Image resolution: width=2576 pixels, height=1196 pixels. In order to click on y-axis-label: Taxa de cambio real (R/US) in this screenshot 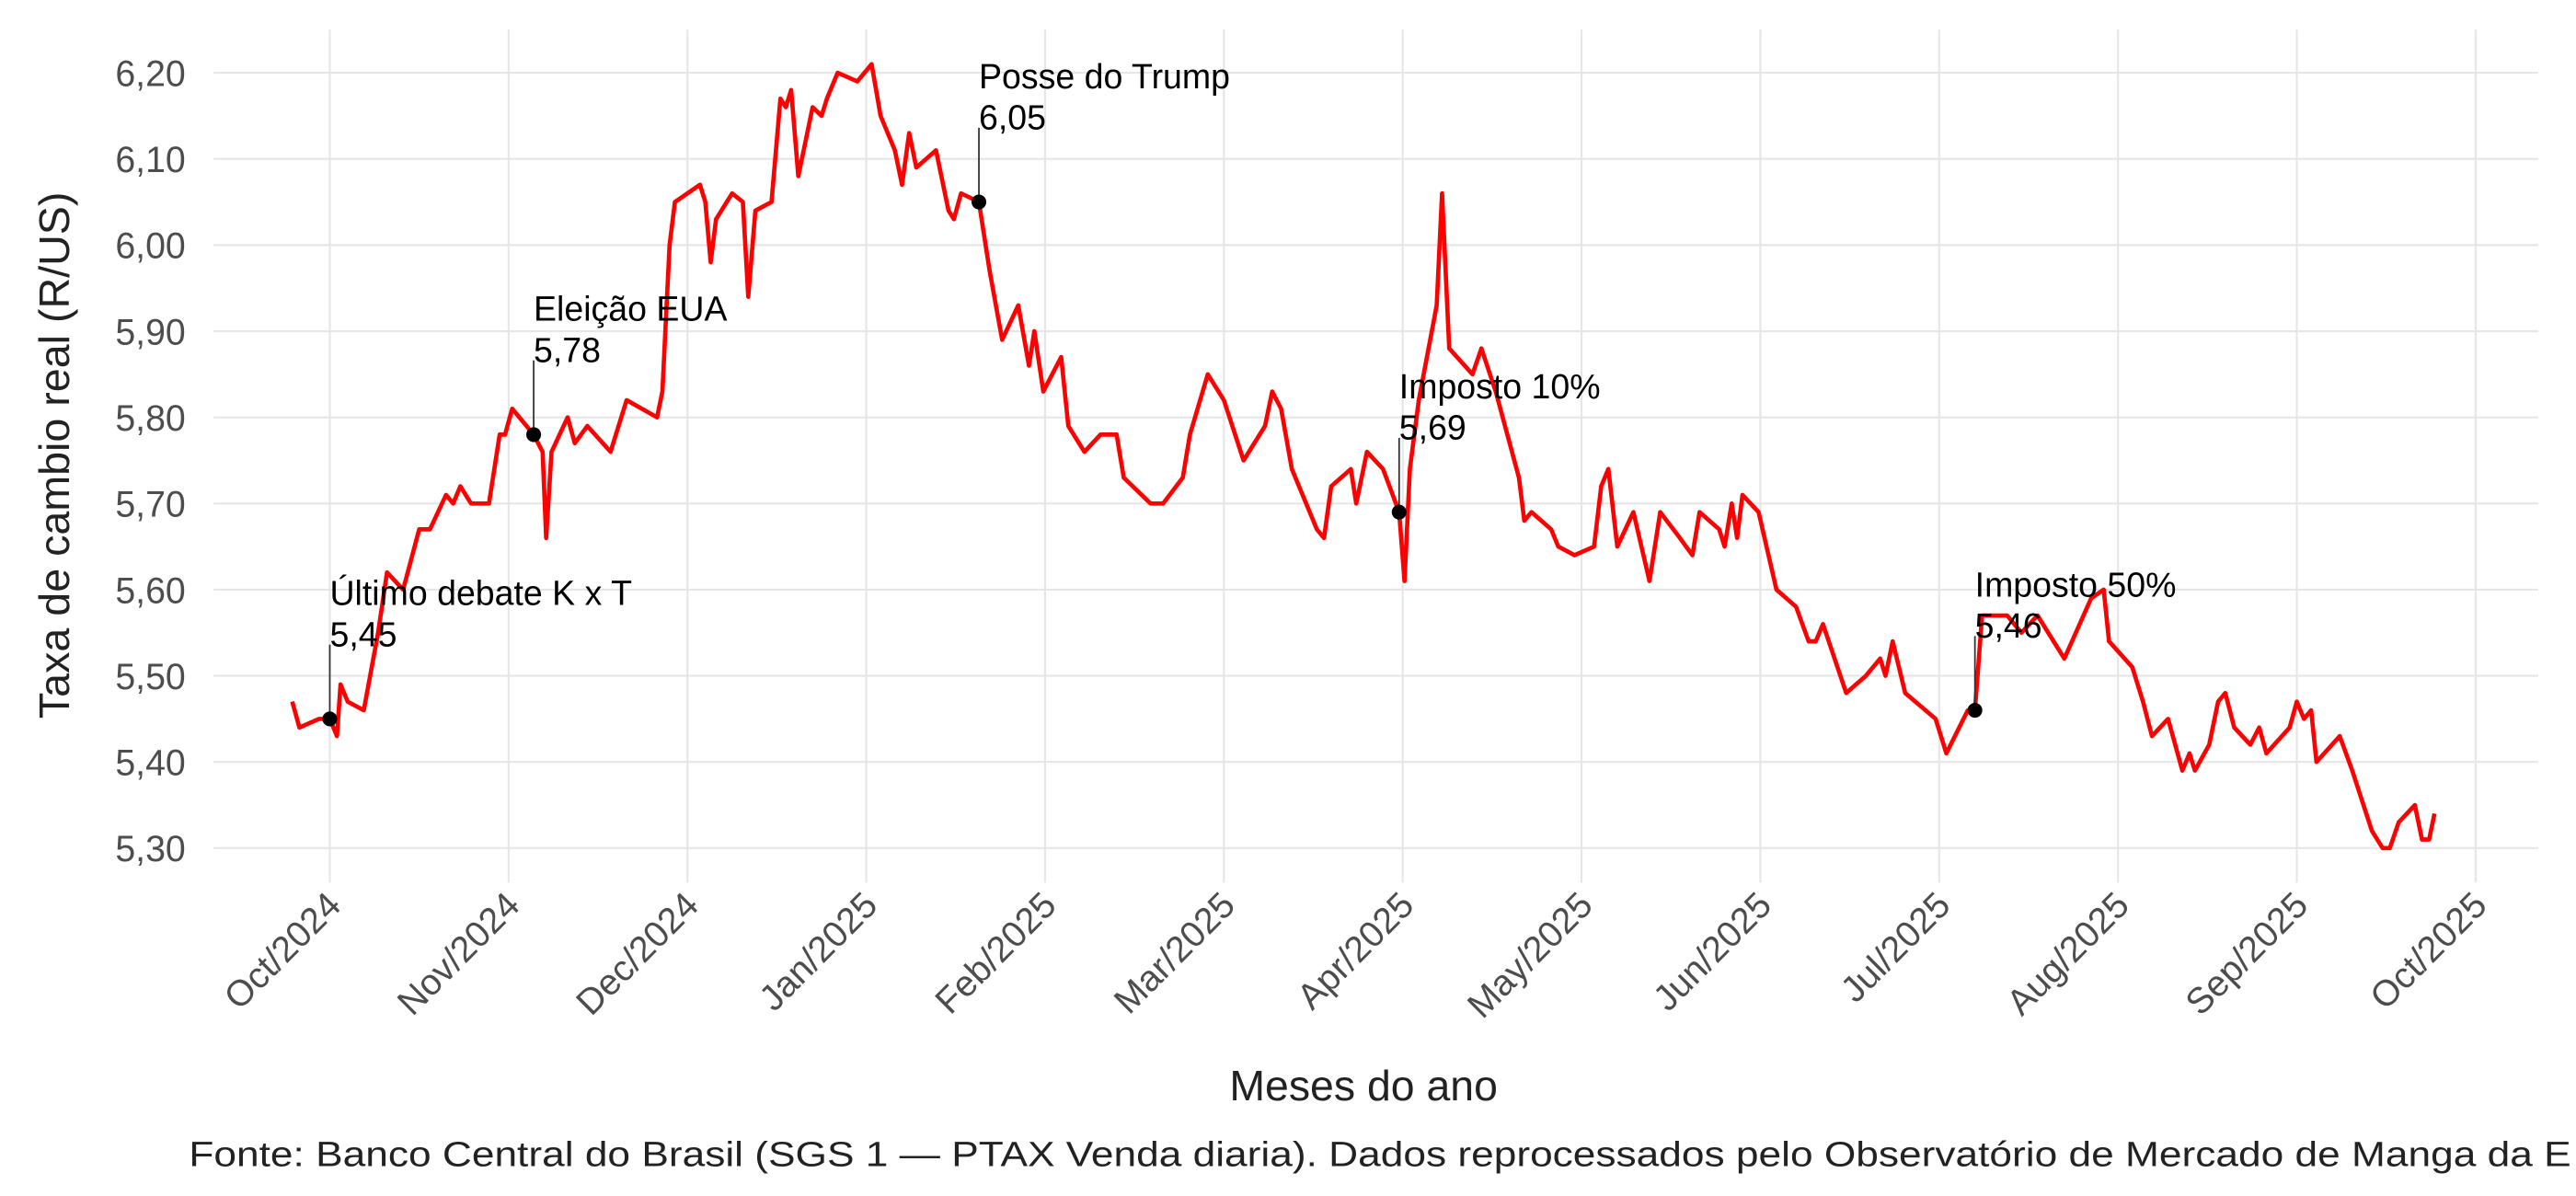, I will do `click(54, 455)`.